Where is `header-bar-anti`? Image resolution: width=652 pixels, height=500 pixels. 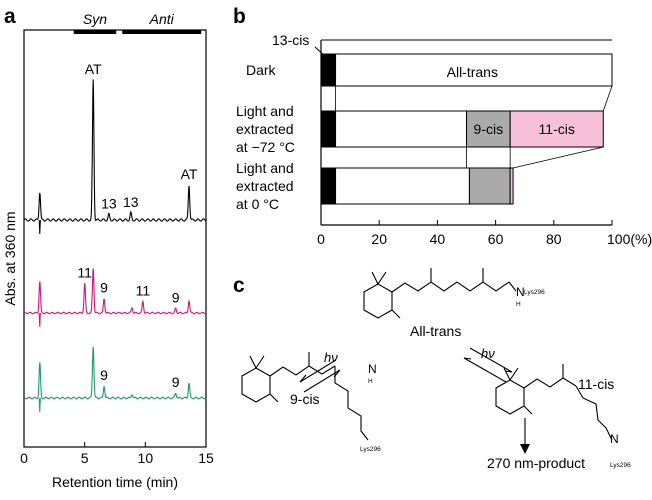
header-bar-anti is located at coordinates (162, 32).